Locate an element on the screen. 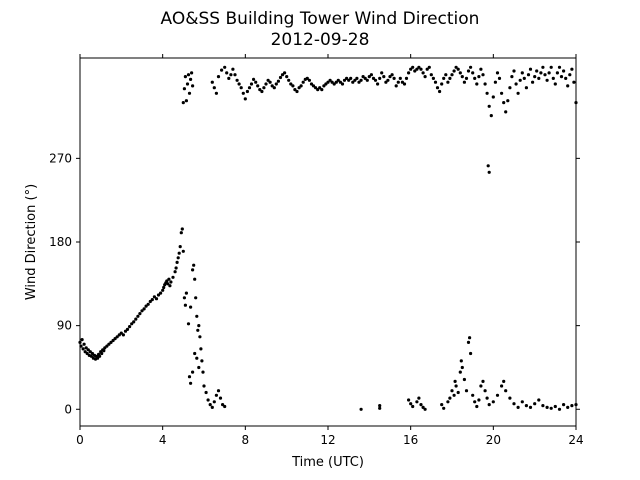 This screenshot has height=480, width=640. x-tick-label: 8 is located at coordinates (246, 440).